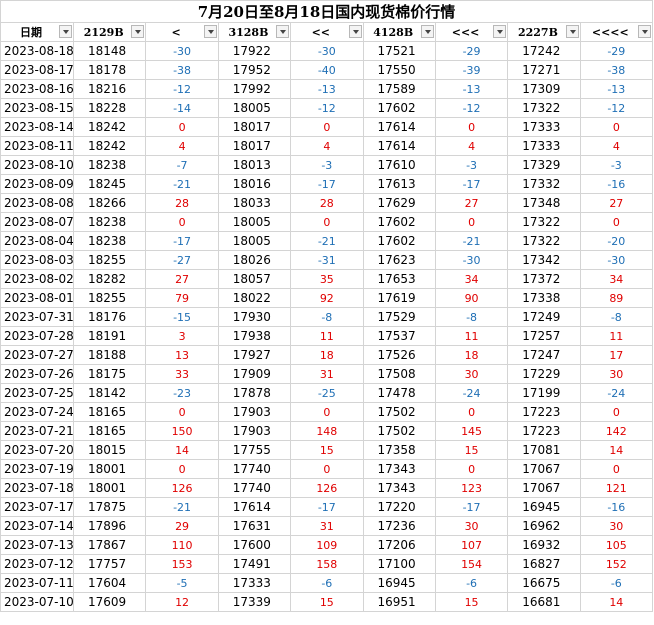 This screenshot has height=625, width=654. Describe the element at coordinates (109, 583) in the screenshot. I see `price-cell: 17604` at that location.